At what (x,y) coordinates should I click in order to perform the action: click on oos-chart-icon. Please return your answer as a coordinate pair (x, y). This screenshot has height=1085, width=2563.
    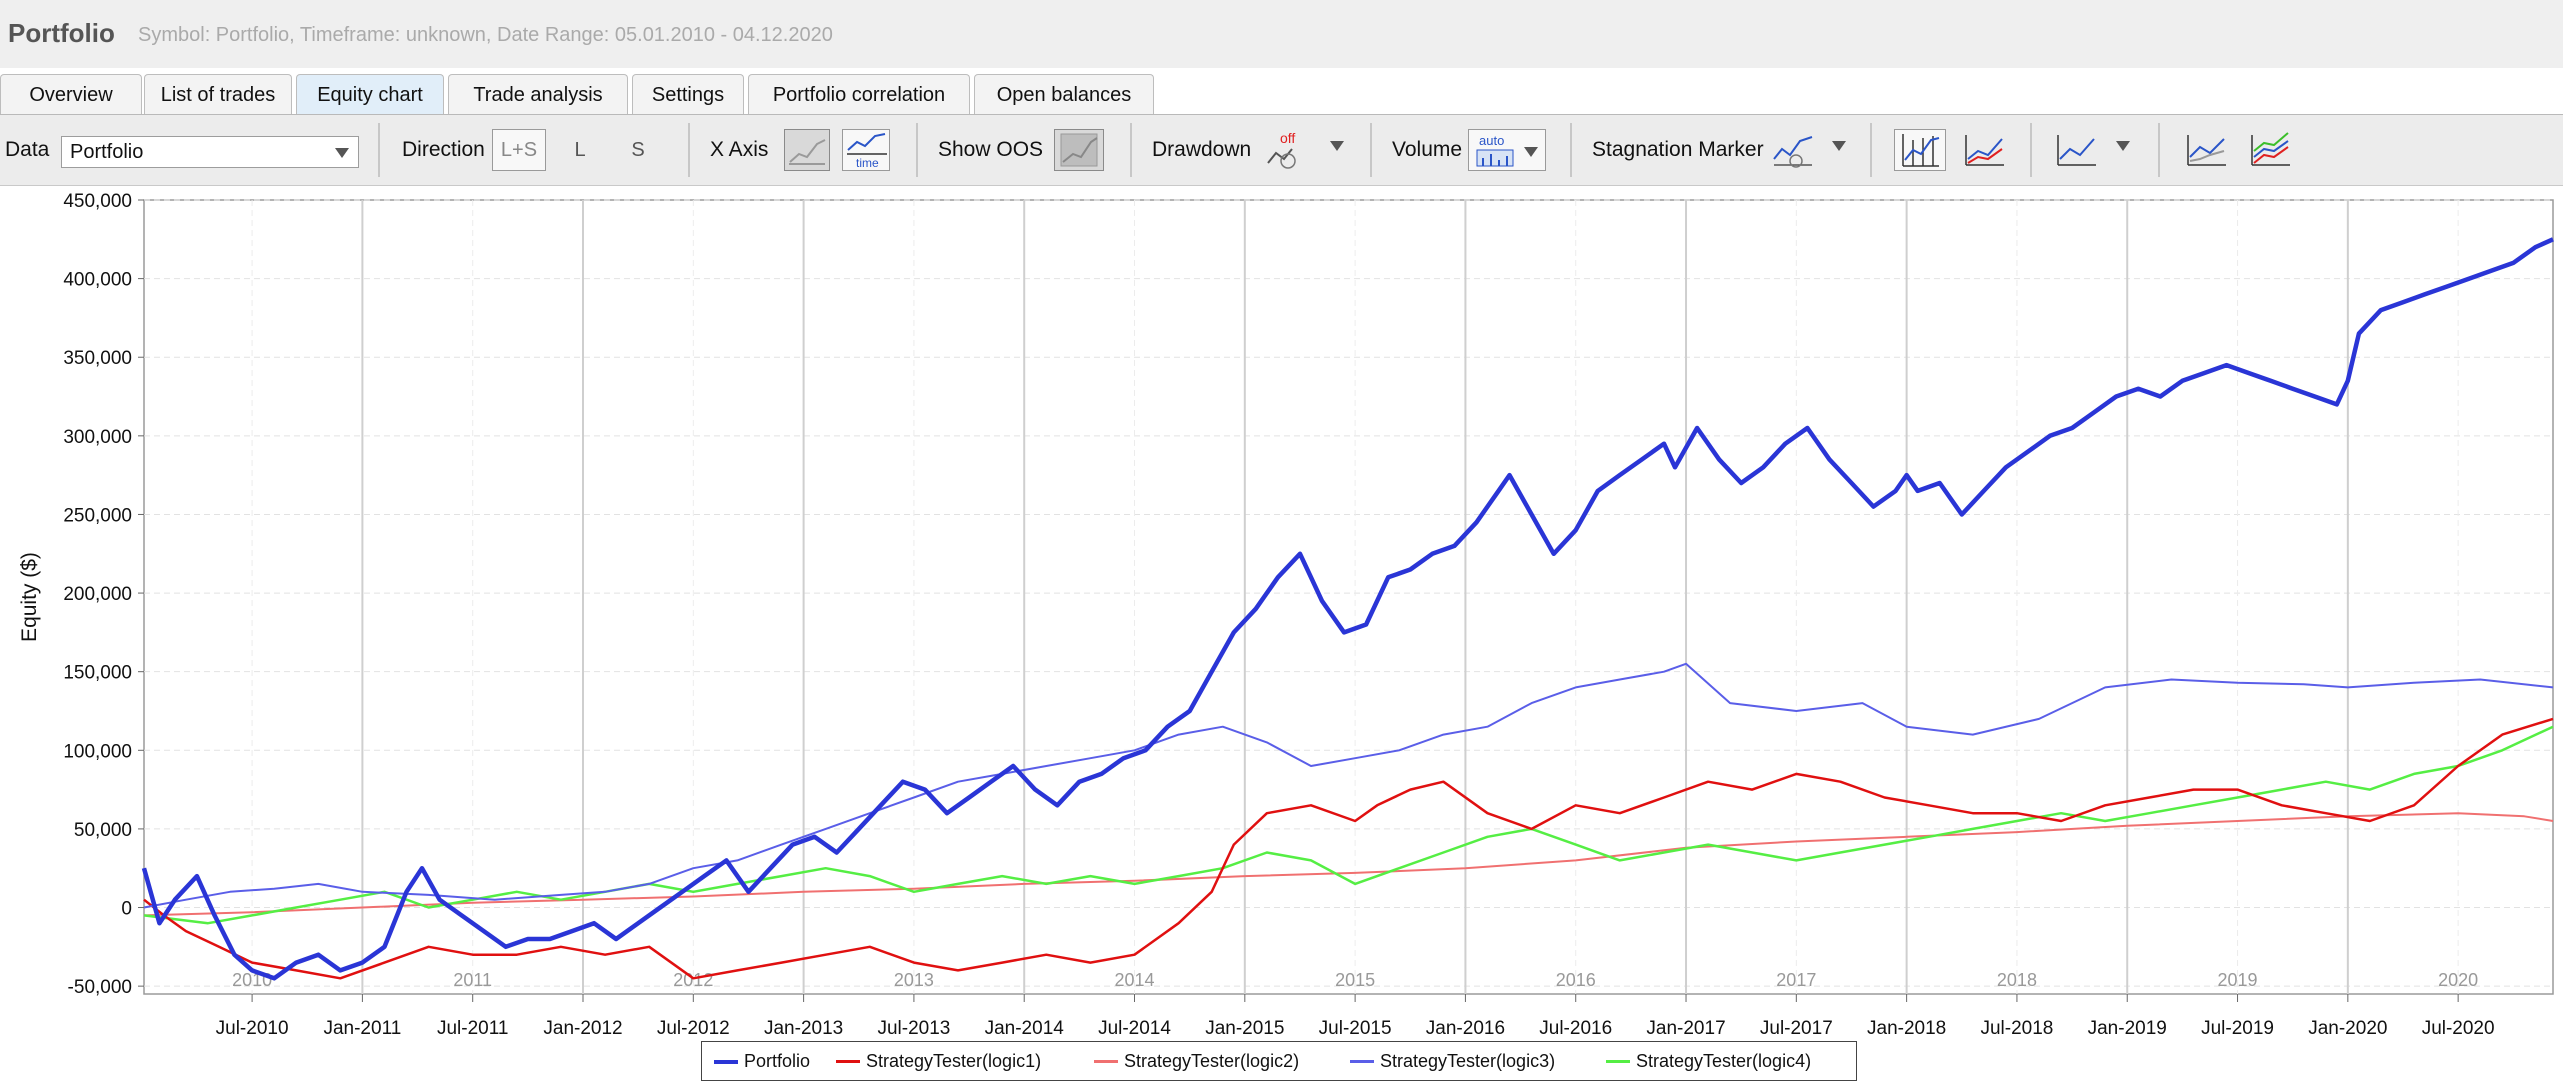
    Looking at the image, I should click on (1079, 150).